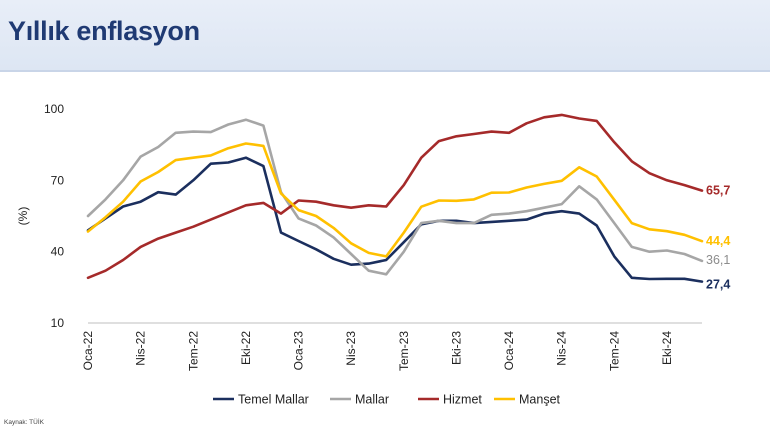 The width and height of the screenshot is (770, 433). What do you see at coordinates (24, 422) in the screenshot?
I see `source-note: Kaynak: TÜİK` at bounding box center [24, 422].